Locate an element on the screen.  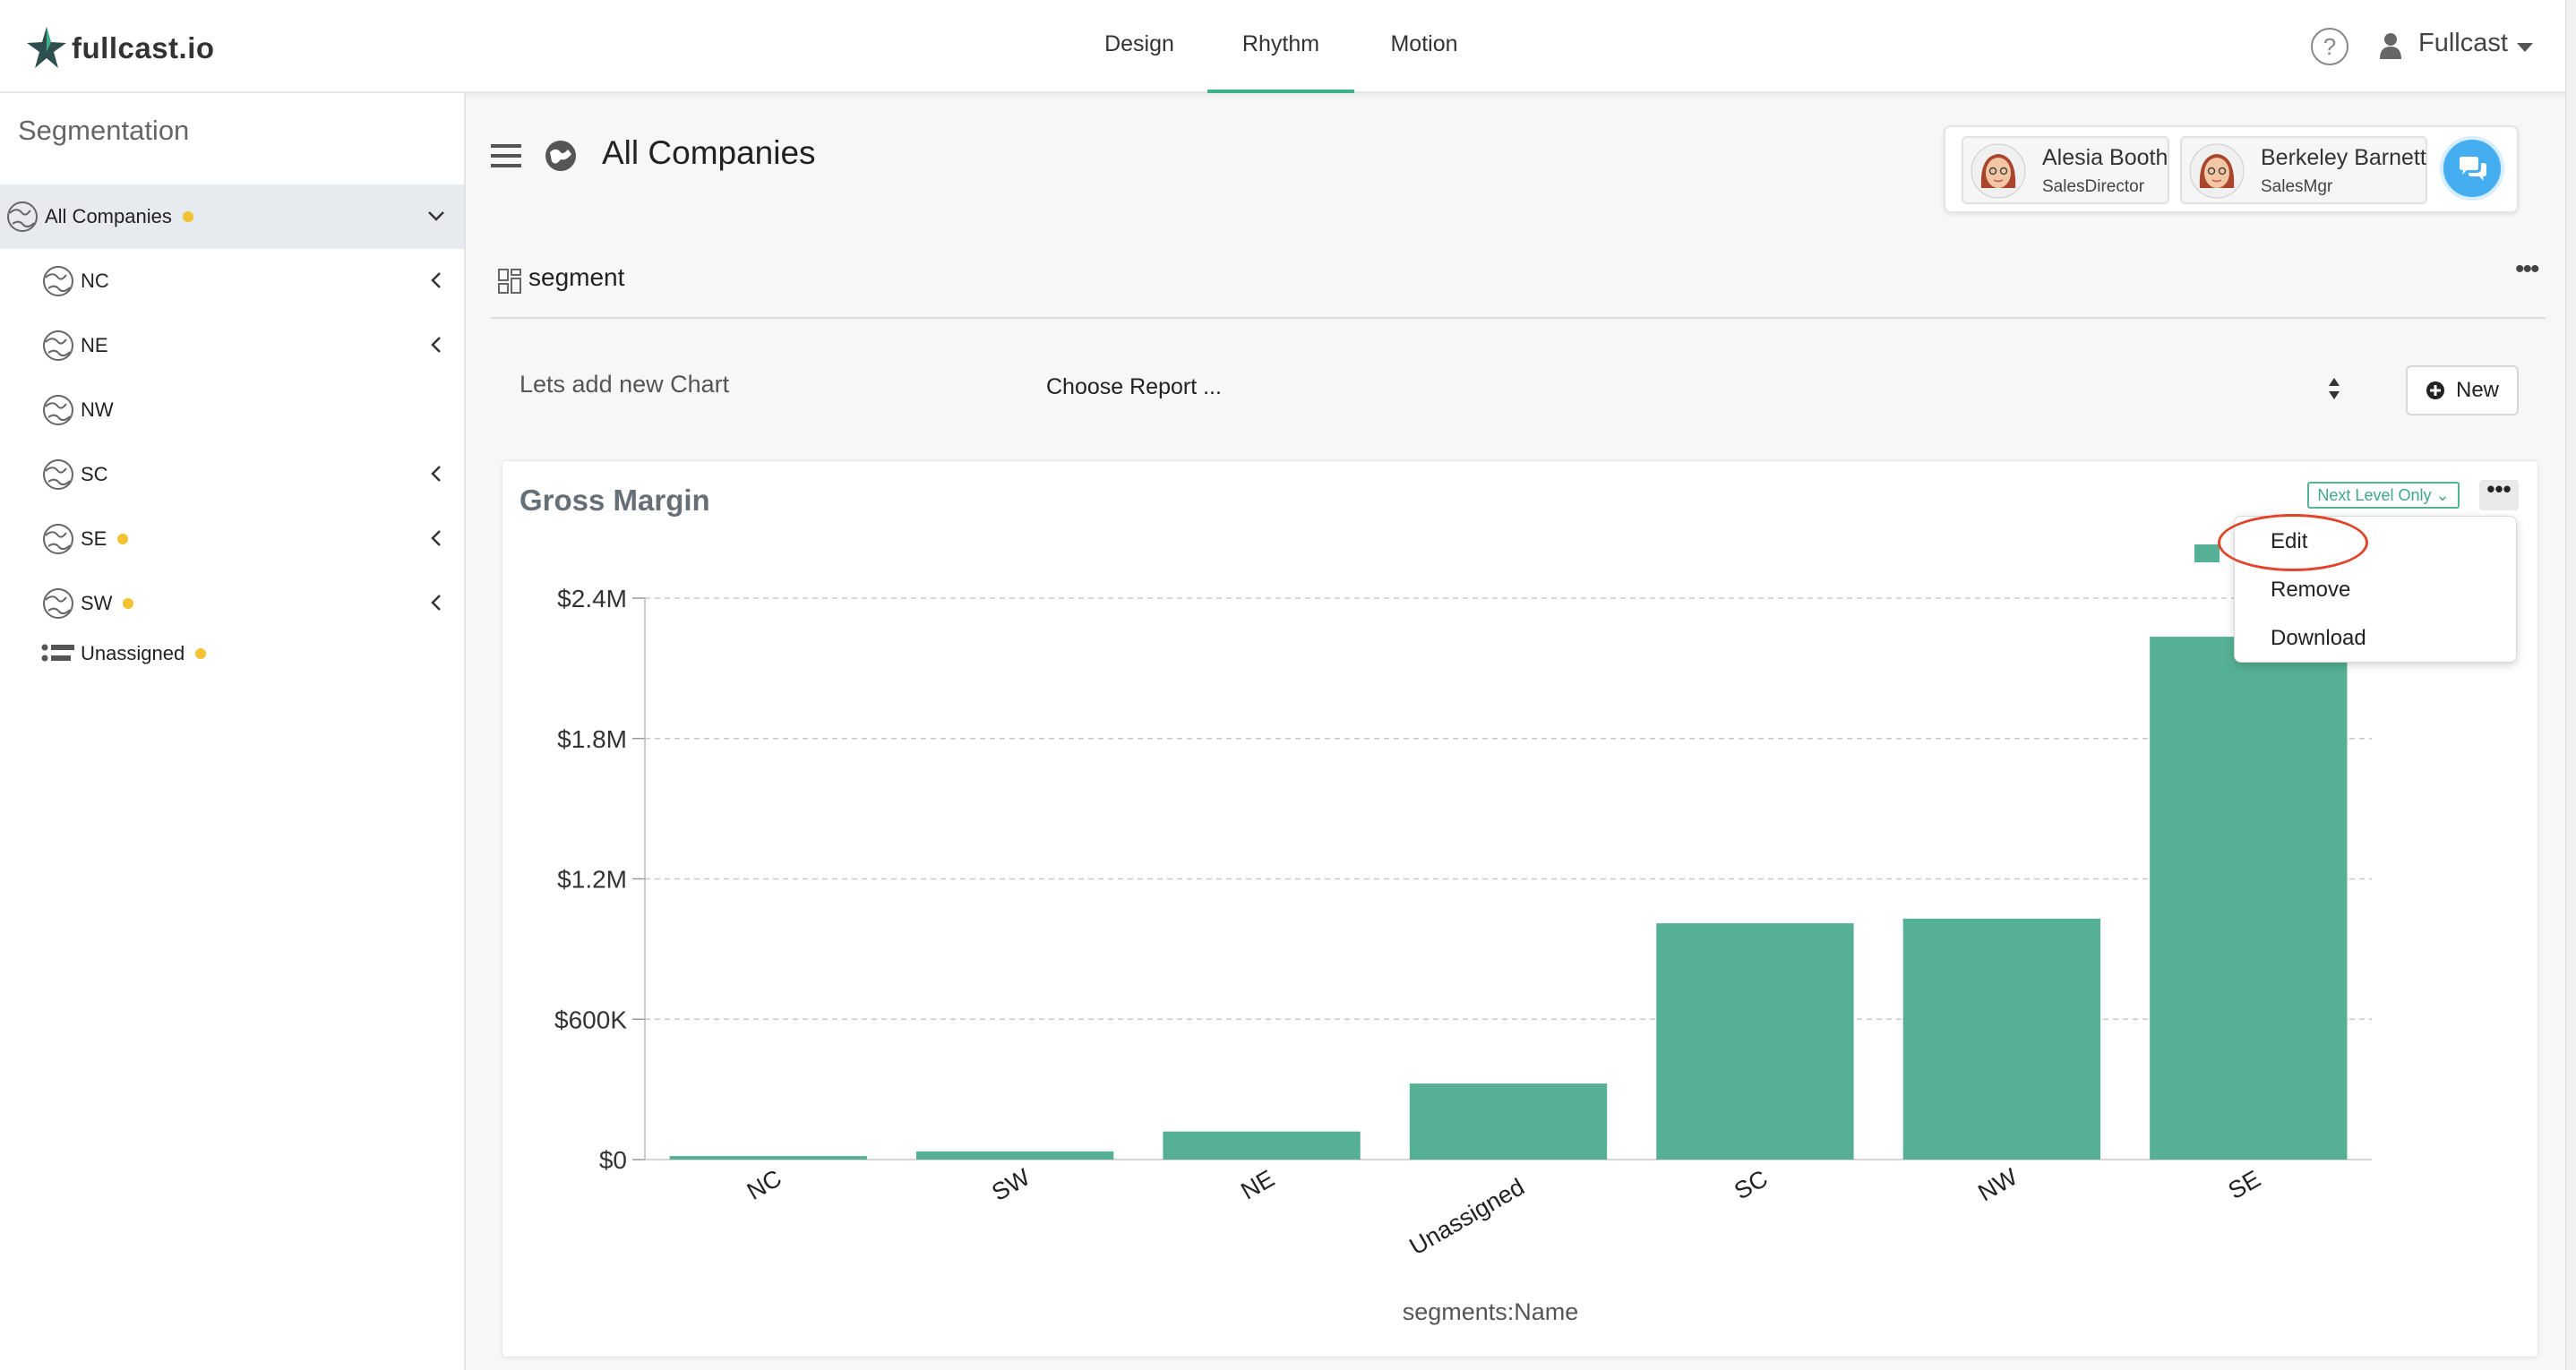
section-divider is located at coordinates (1518, 318).